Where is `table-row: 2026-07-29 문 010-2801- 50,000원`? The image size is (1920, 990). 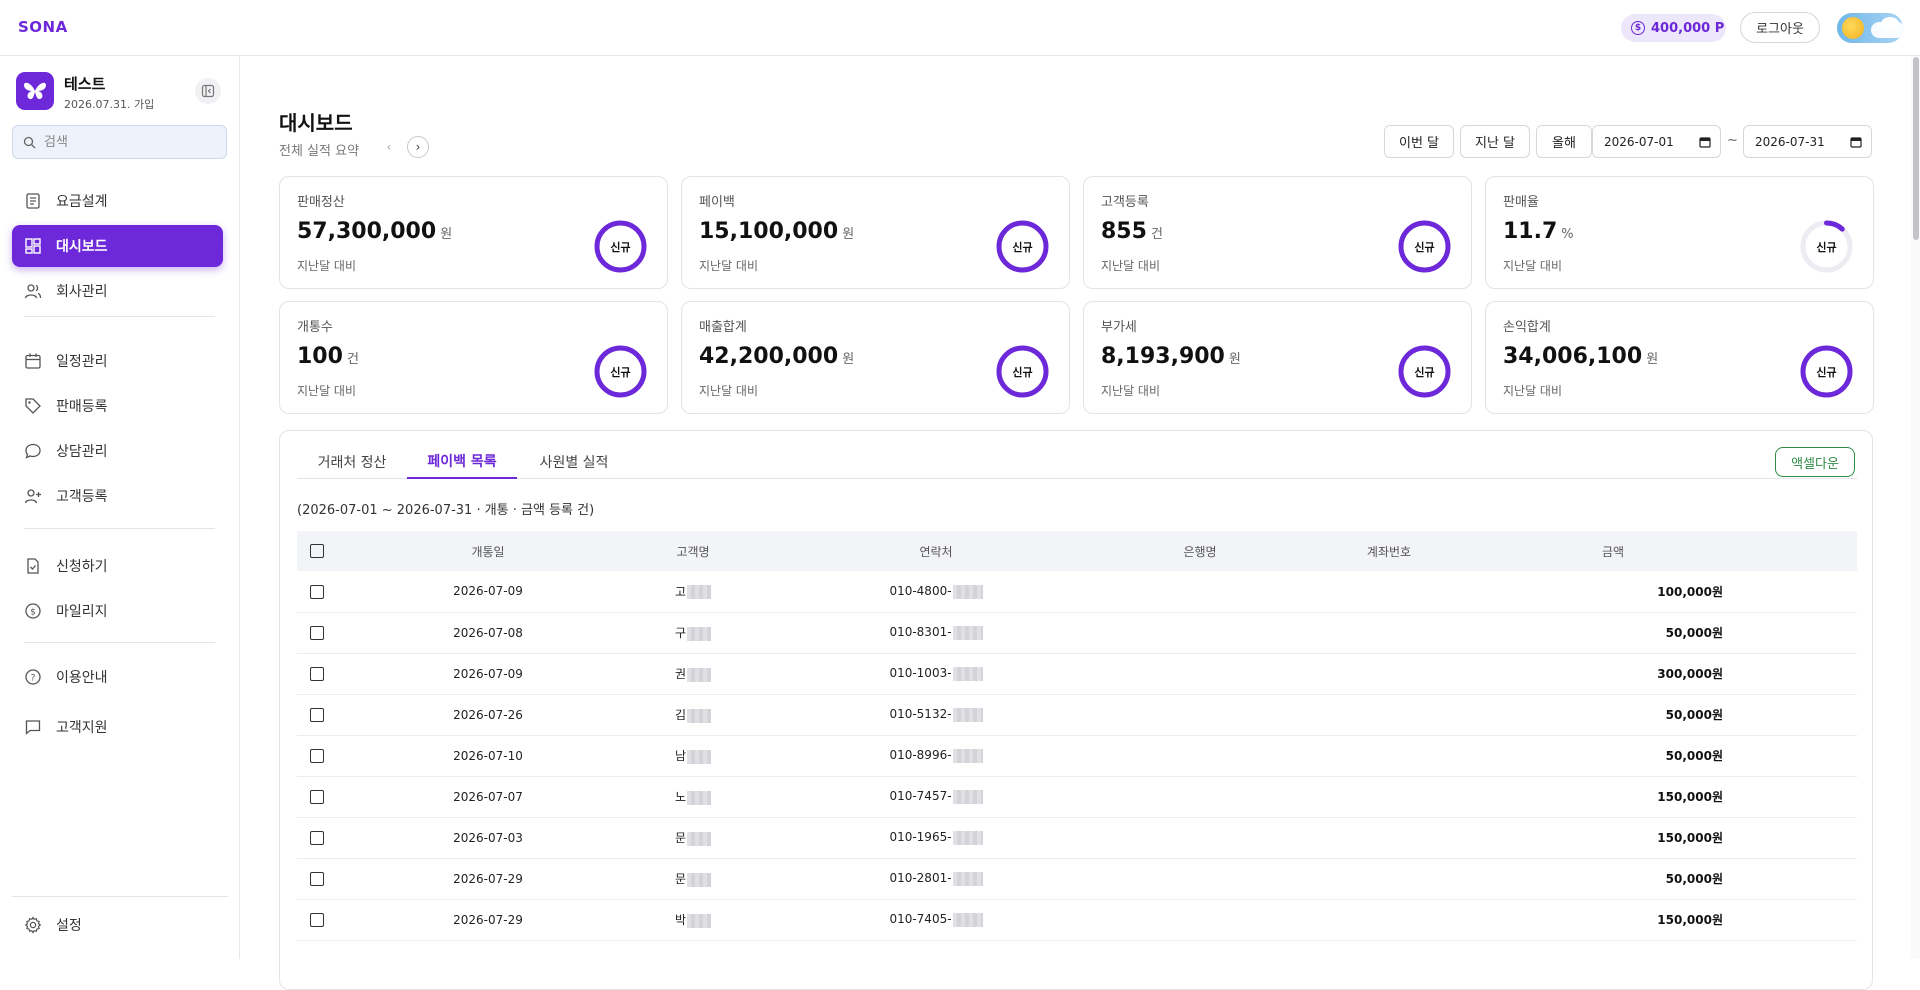 table-row: 2026-07-29 문 010-2801- 50,000원 is located at coordinates (1077, 878).